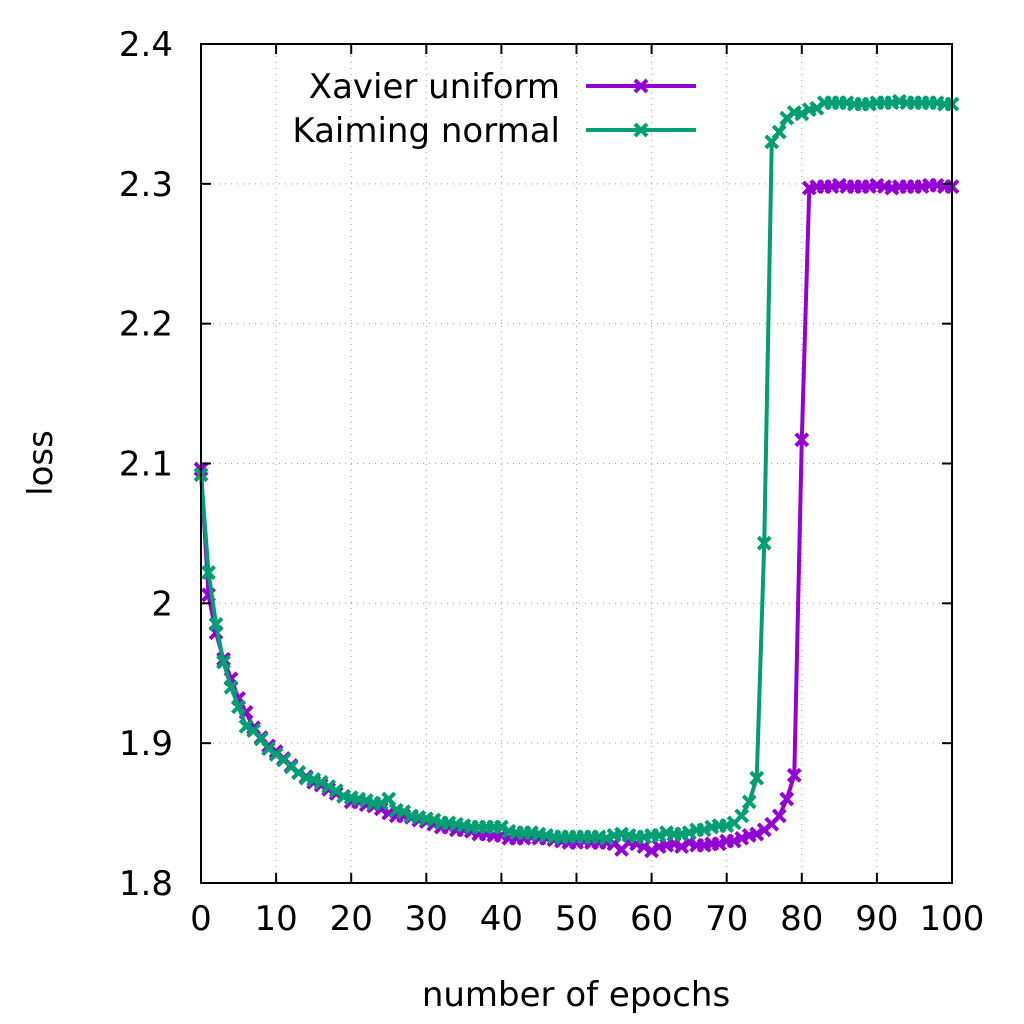  What do you see at coordinates (641, 86) in the screenshot?
I see `legend-marker-xavier-uniform` at bounding box center [641, 86].